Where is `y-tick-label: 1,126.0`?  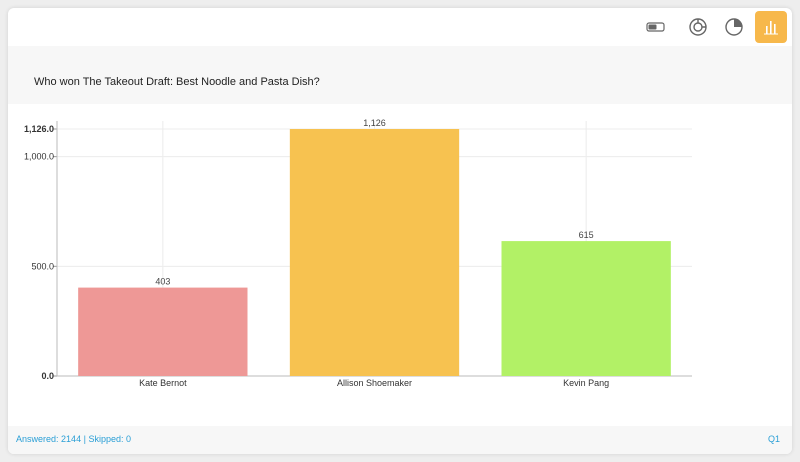 y-tick-label: 1,126.0 is located at coordinates (39, 129).